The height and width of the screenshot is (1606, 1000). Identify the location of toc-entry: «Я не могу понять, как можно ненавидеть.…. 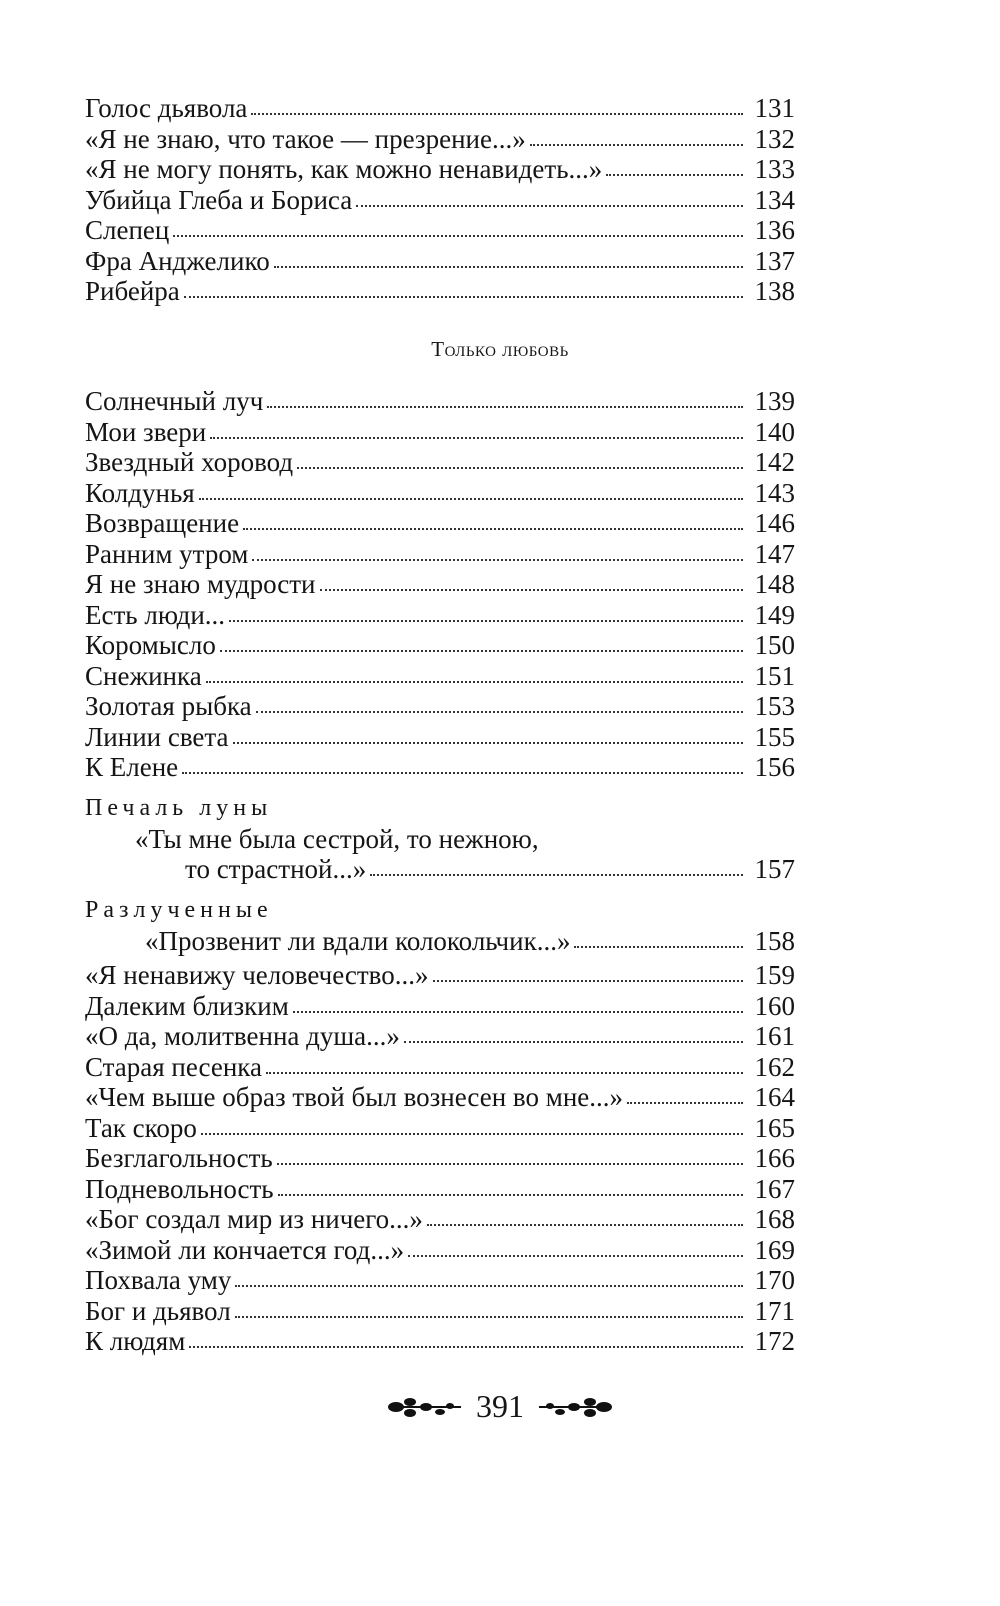
(440, 169).